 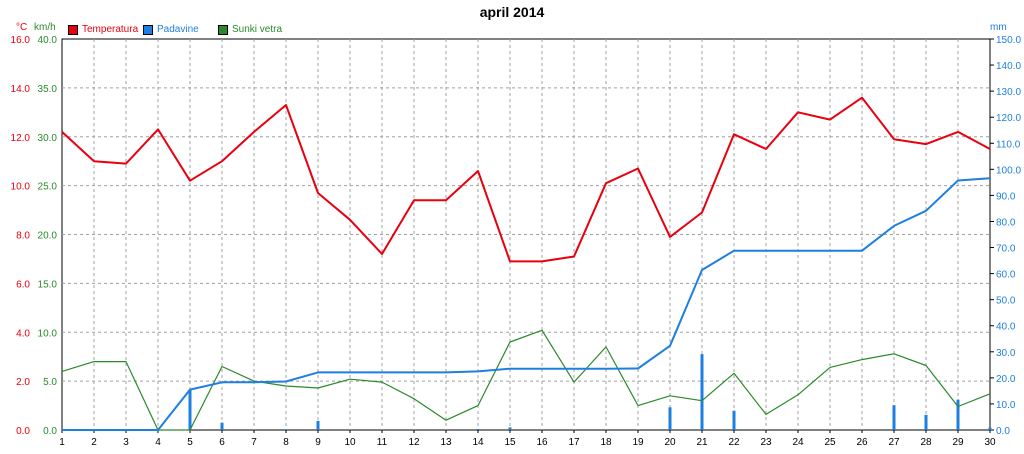 What do you see at coordinates (50, 382) in the screenshot?
I see `wind-tick-label: 5.0` at bounding box center [50, 382].